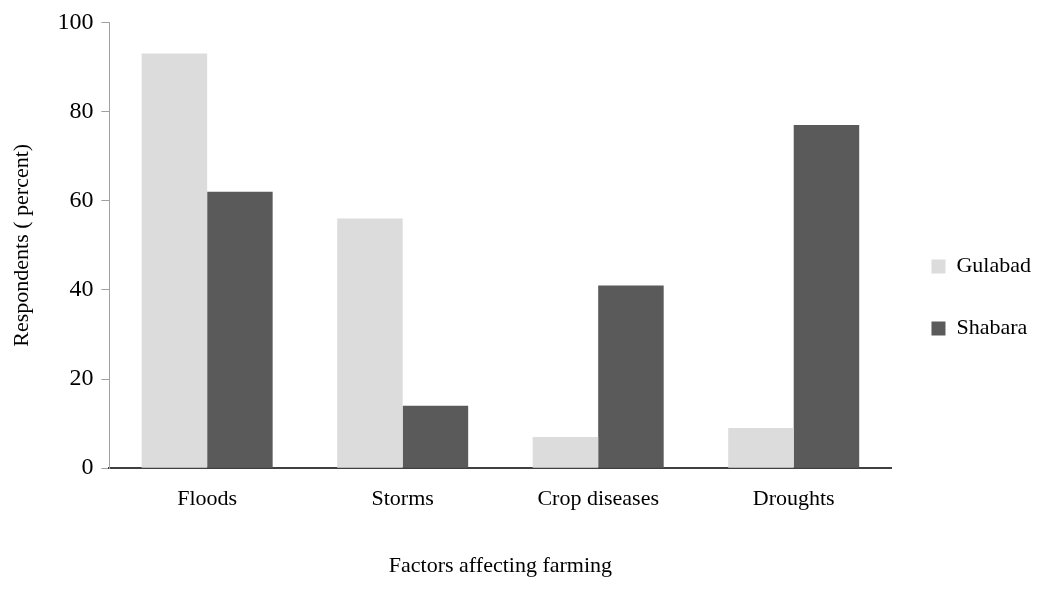 The width and height of the screenshot is (1051, 603). Describe the element at coordinates (20, 245) in the screenshot. I see `y-axis-title: Respondents ( percent)` at that location.